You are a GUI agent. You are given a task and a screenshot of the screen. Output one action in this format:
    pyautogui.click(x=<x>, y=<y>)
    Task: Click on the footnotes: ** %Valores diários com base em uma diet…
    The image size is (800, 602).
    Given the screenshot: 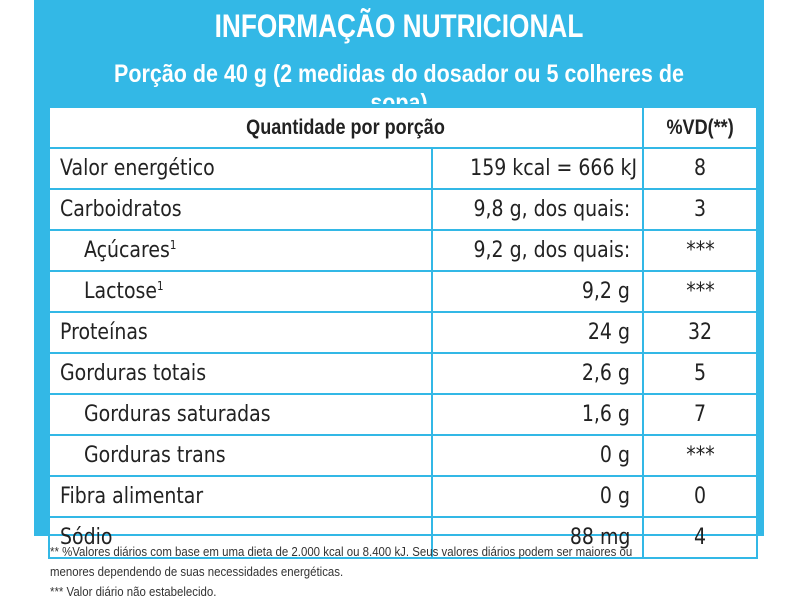 What is the action you would take?
    pyautogui.click(x=420, y=572)
    